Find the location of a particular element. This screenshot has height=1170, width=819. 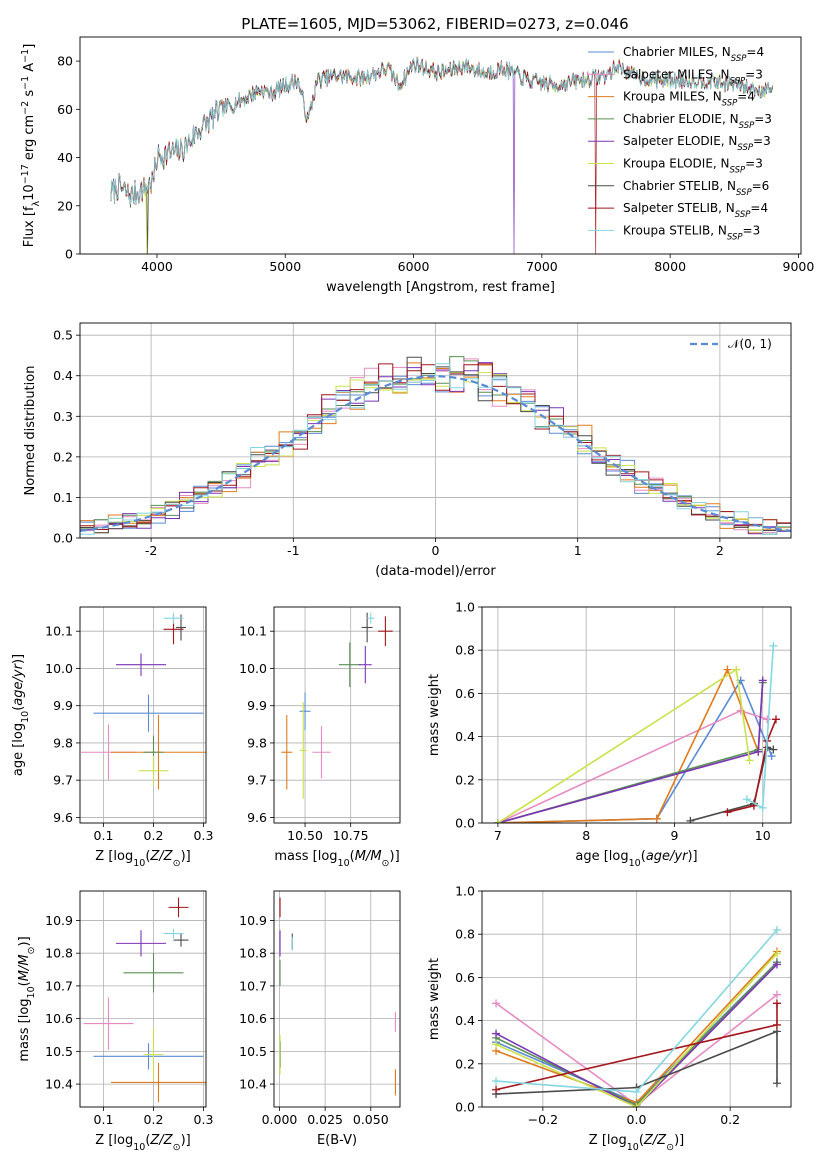

x-tick-label: 7000 is located at coordinates (542, 266).